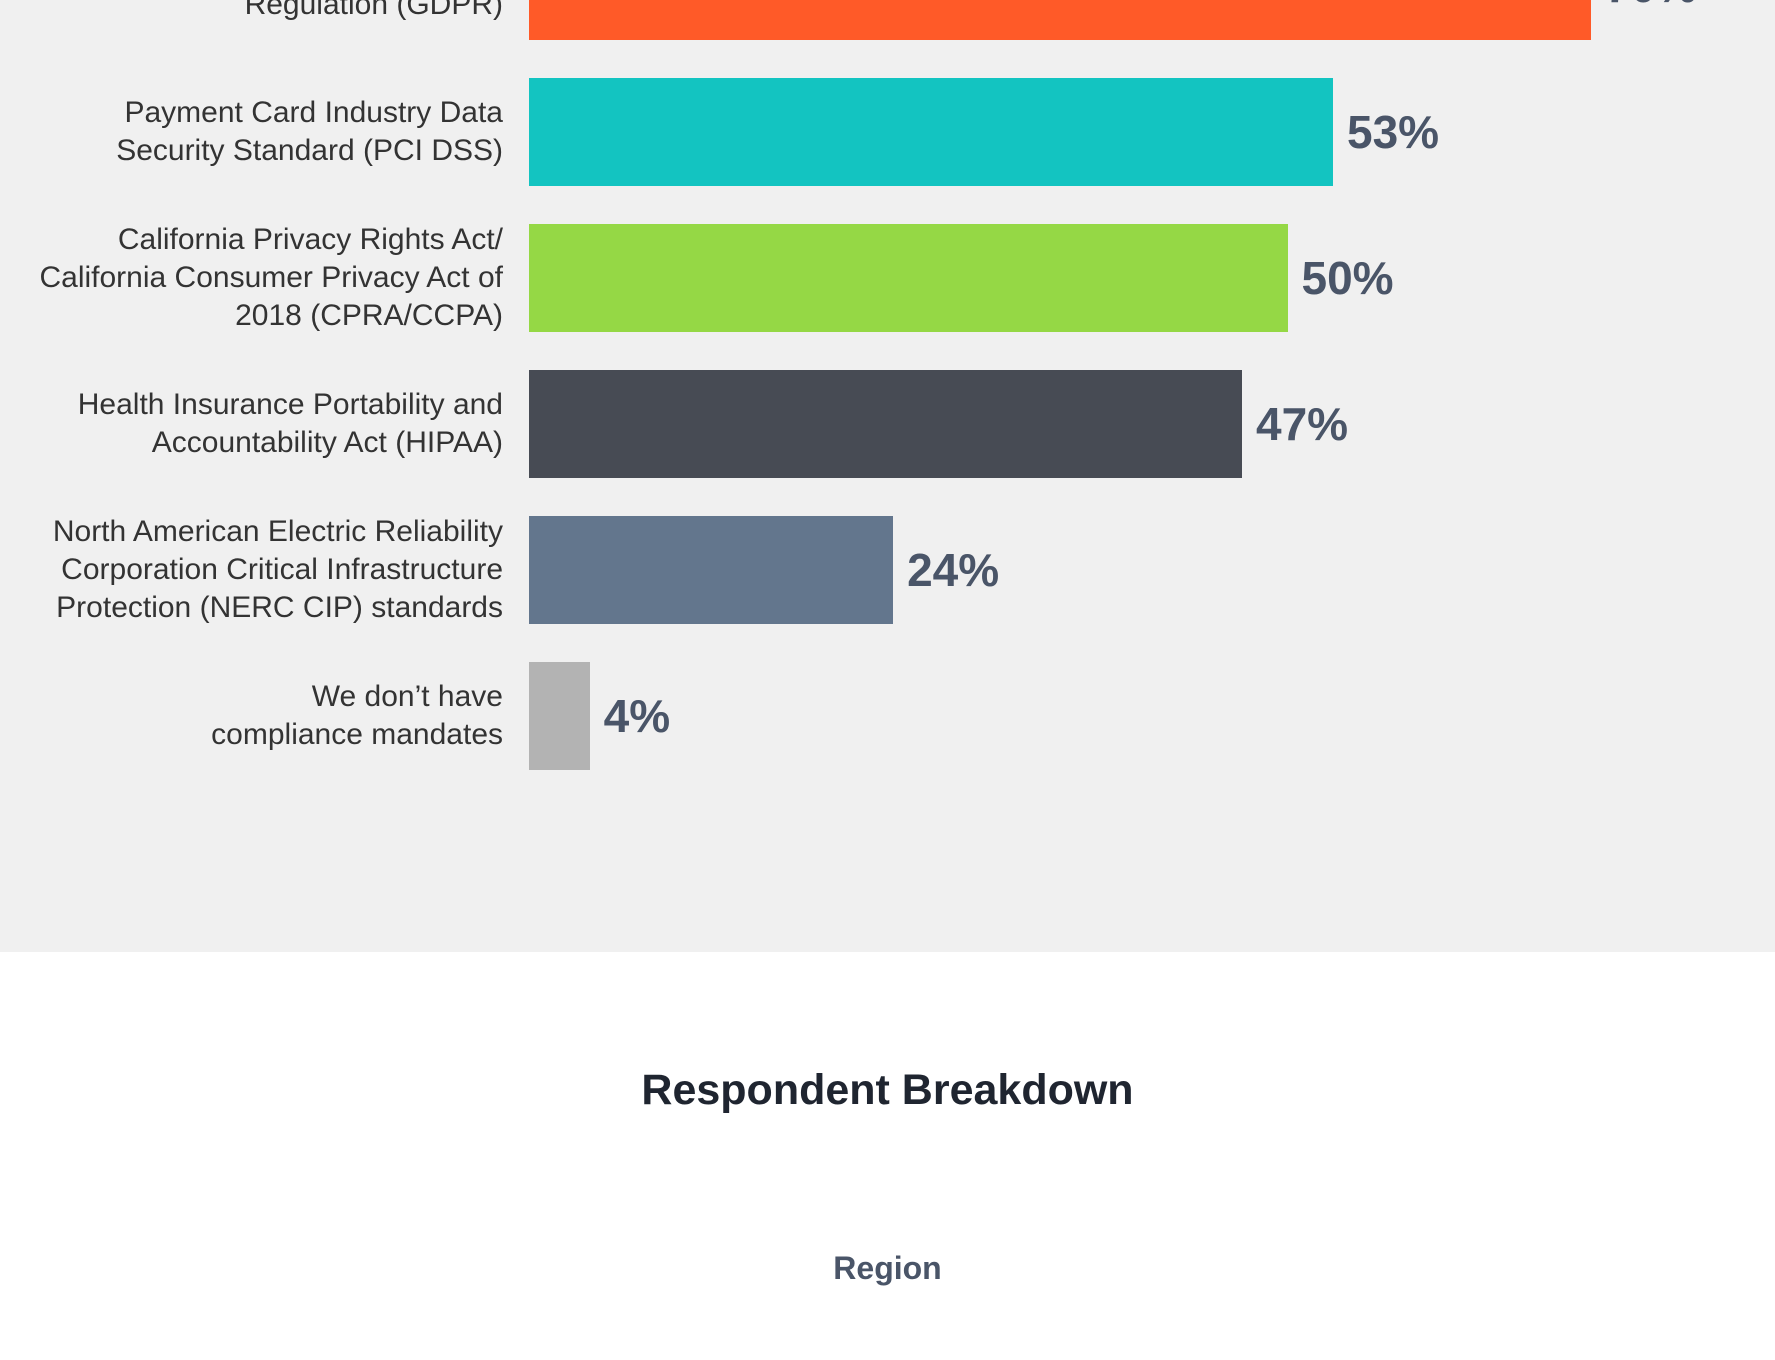 The height and width of the screenshot is (1360, 1775). What do you see at coordinates (1393, 132) in the screenshot?
I see `value-label: 53%` at bounding box center [1393, 132].